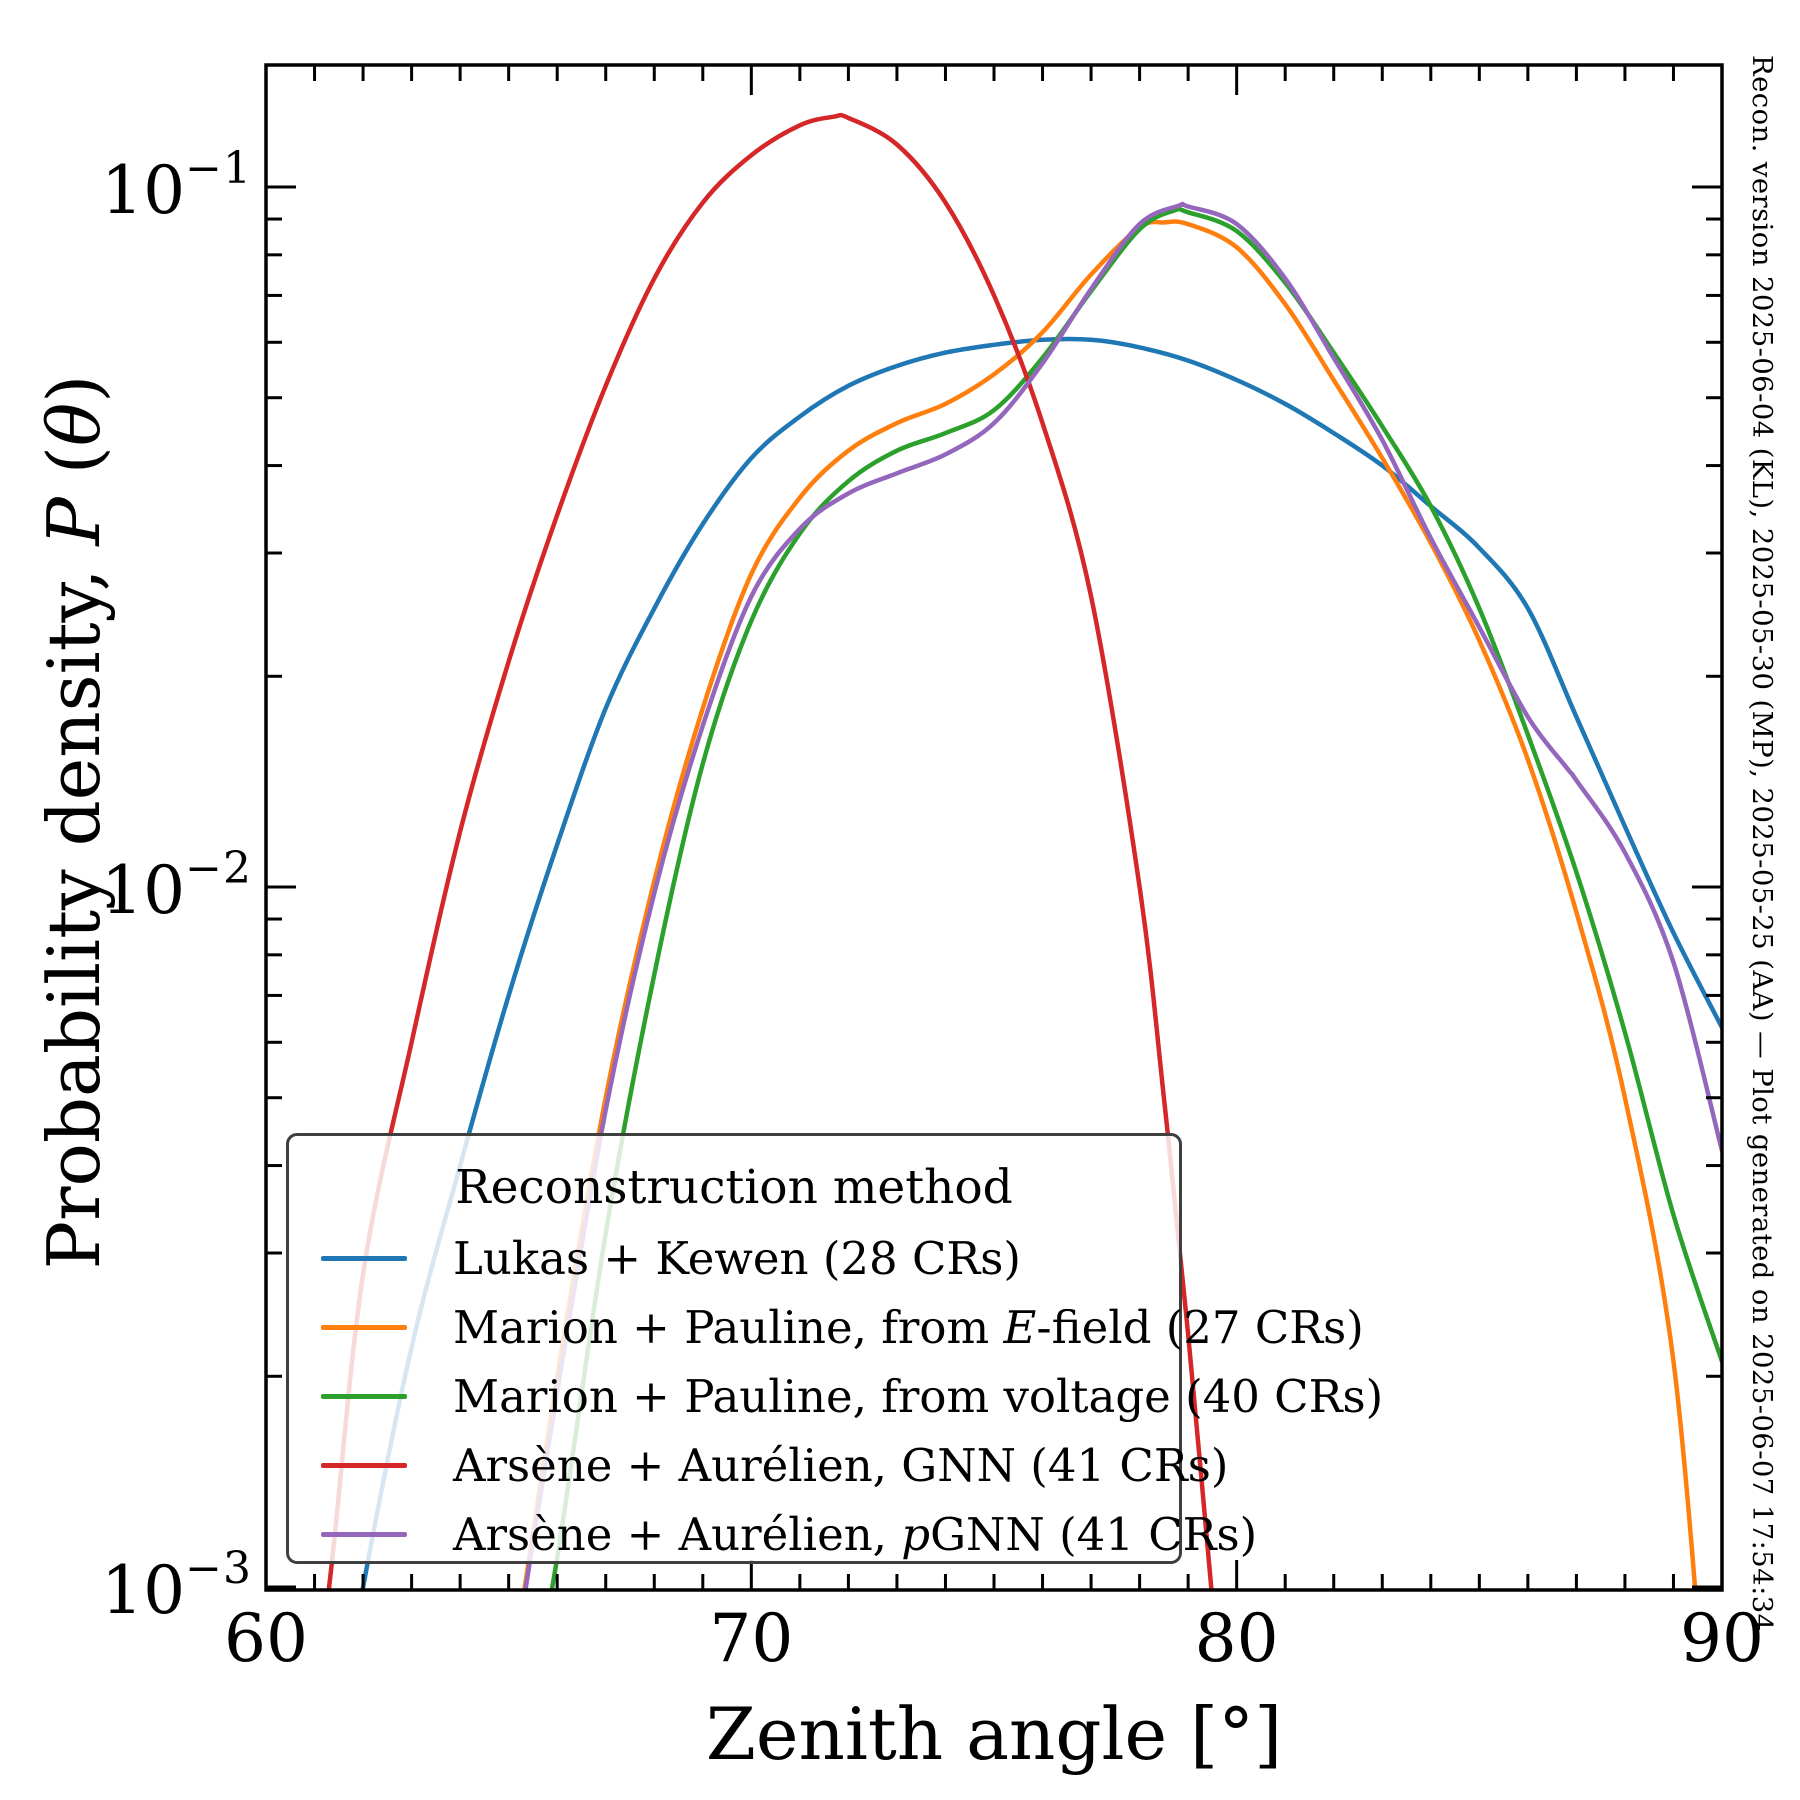  I want to click on legend-entry: Marion + Pauline, from voltage (40 CRs), so click(836, 1396).